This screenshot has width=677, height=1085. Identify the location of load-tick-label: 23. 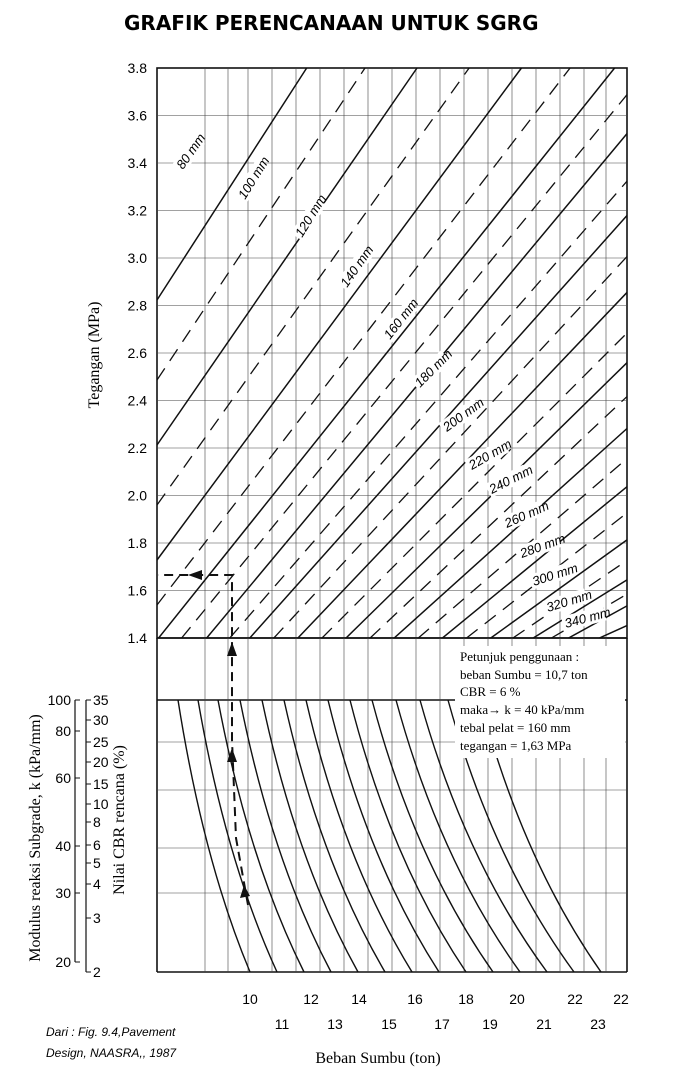
(598, 1024).